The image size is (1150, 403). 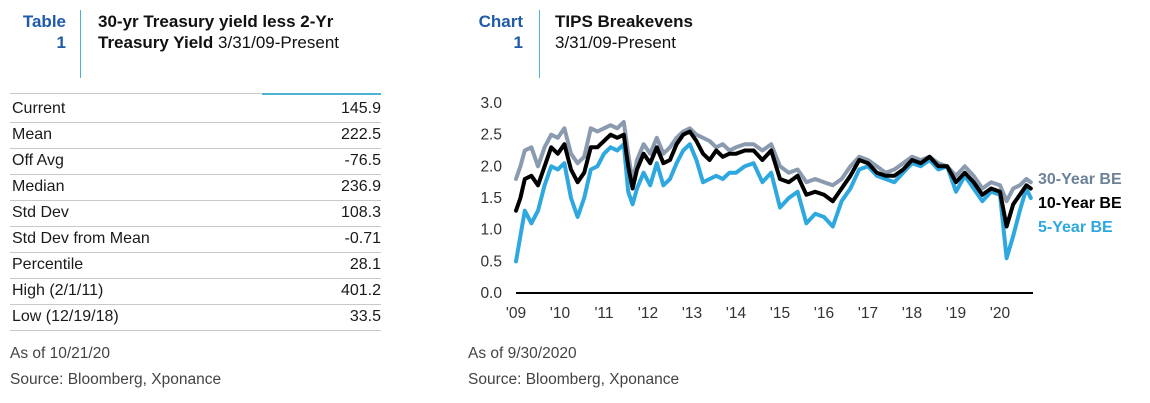 What do you see at coordinates (360, 186) in the screenshot?
I see `table-row-value: 236.9` at bounding box center [360, 186].